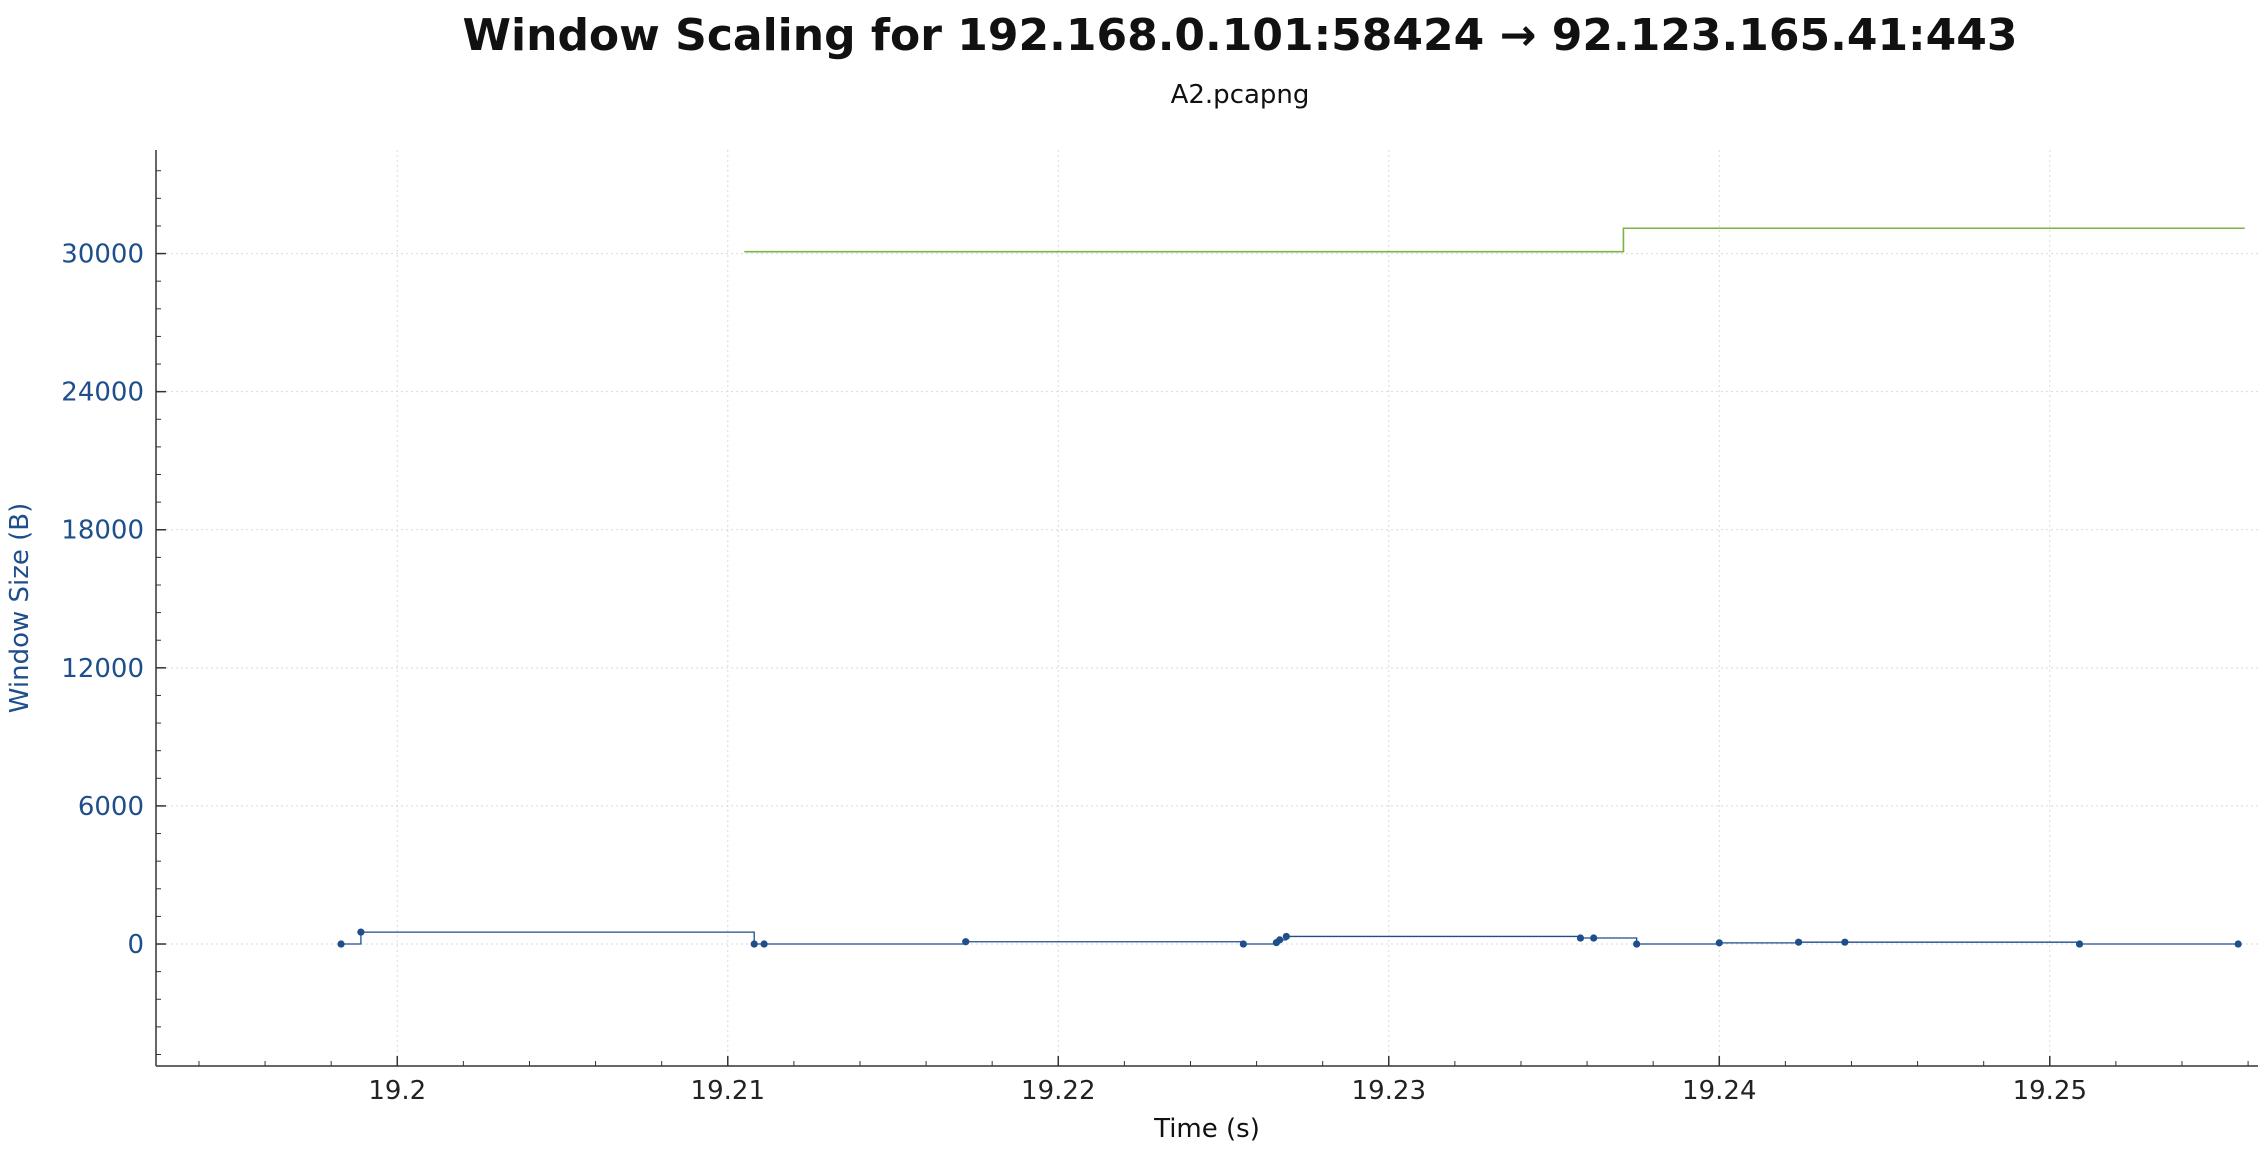  I want to click on series-bytes_in_flight-line, so click(1290, 938).